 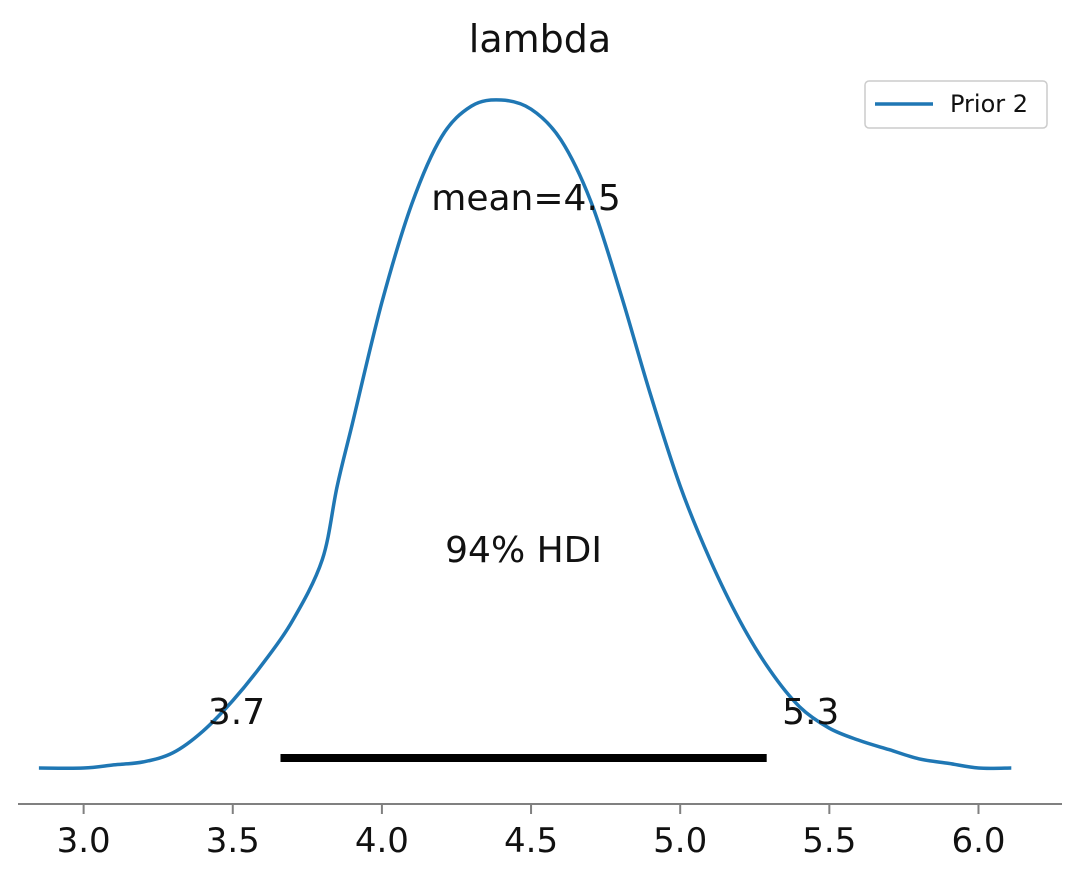 What do you see at coordinates (382, 841) in the screenshot?
I see `x-tick-label: 4.0` at bounding box center [382, 841].